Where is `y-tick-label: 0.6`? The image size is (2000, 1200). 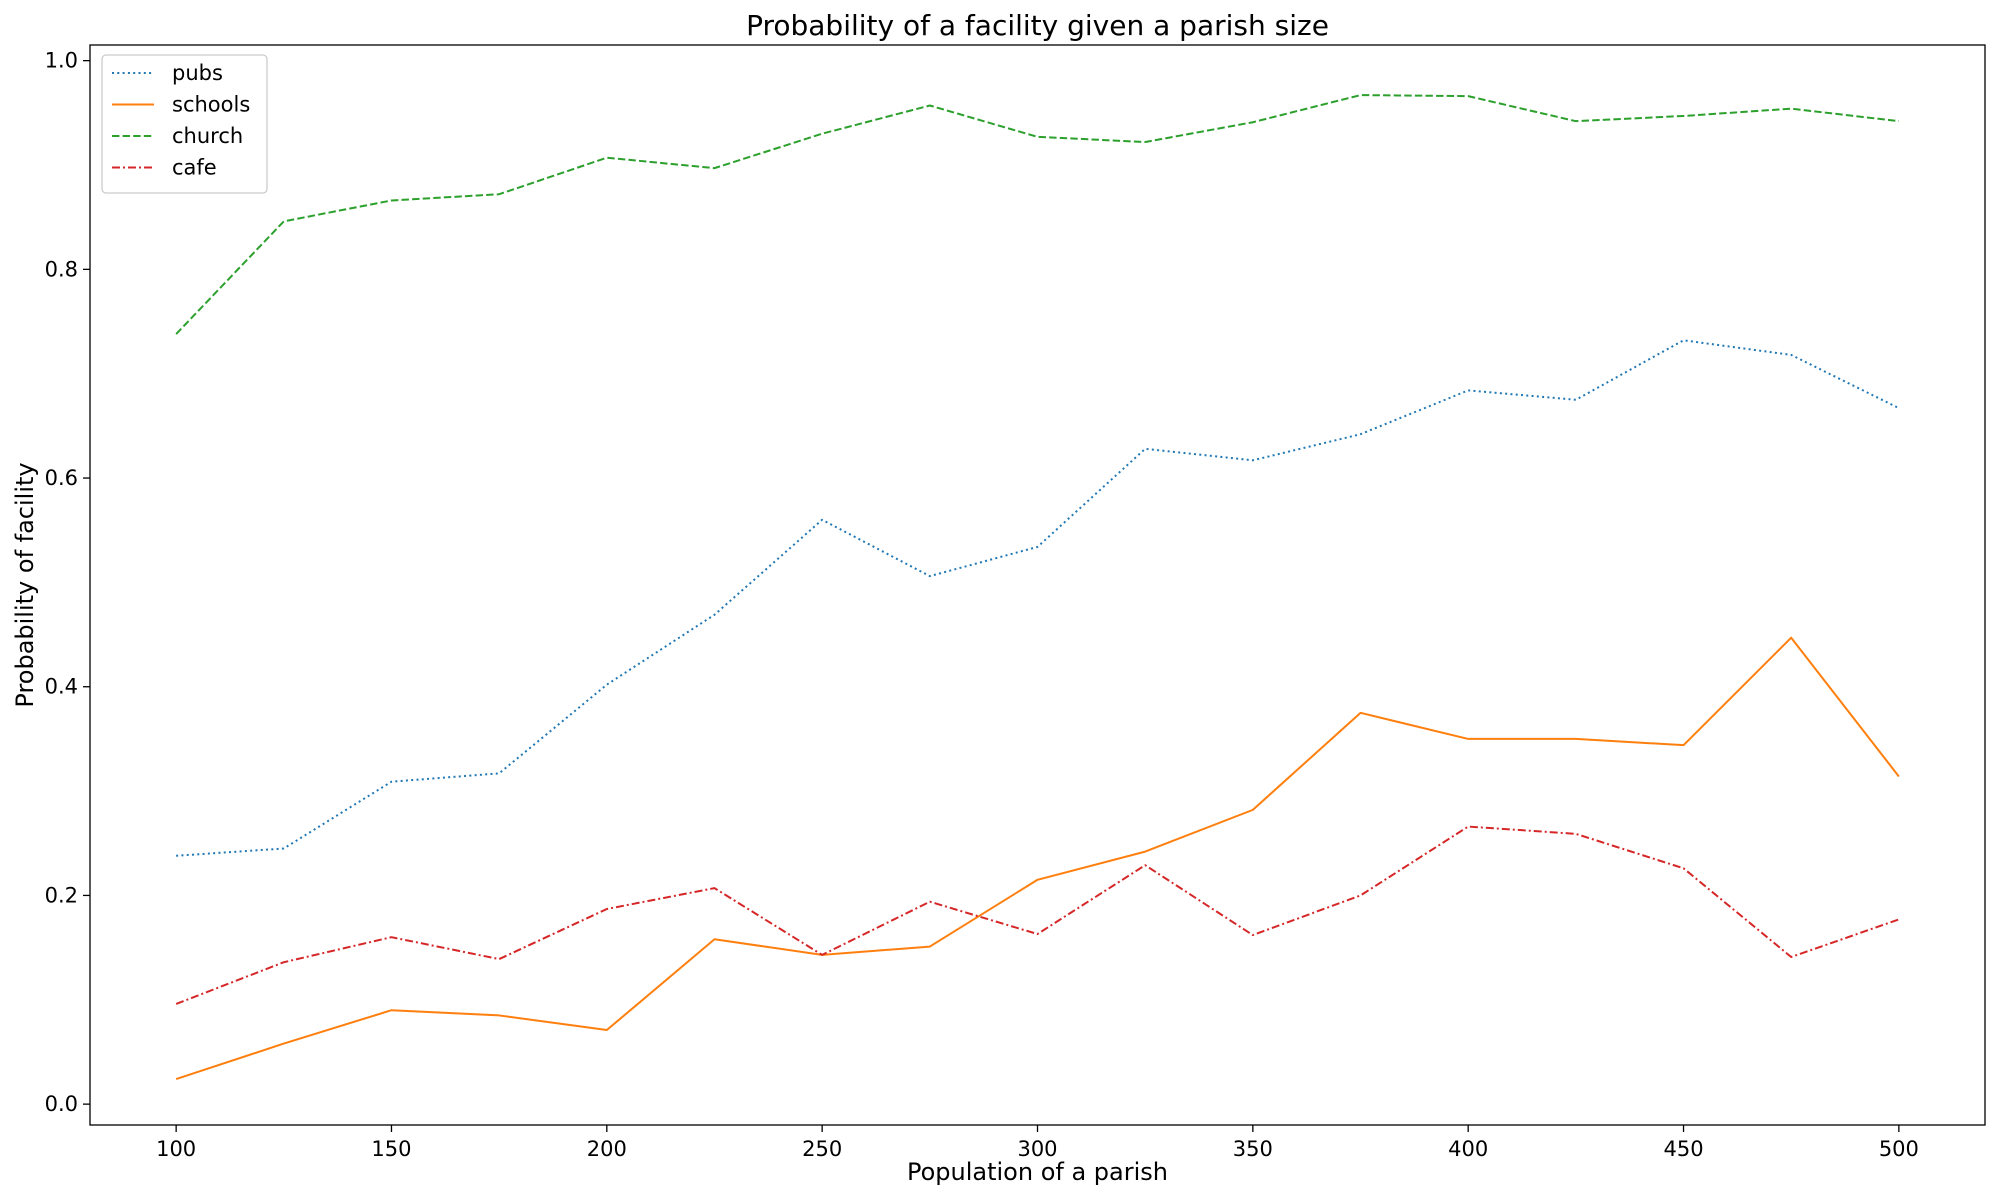 y-tick-label: 0.6 is located at coordinates (61, 478).